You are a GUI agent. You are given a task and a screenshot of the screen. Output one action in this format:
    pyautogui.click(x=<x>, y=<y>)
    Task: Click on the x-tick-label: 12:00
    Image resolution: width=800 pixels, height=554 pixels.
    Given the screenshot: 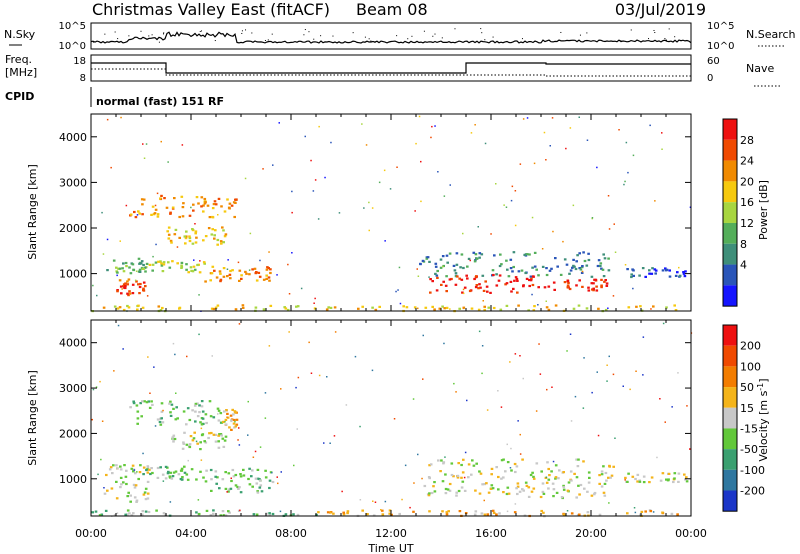 What is the action you would take?
    pyautogui.click(x=391, y=533)
    